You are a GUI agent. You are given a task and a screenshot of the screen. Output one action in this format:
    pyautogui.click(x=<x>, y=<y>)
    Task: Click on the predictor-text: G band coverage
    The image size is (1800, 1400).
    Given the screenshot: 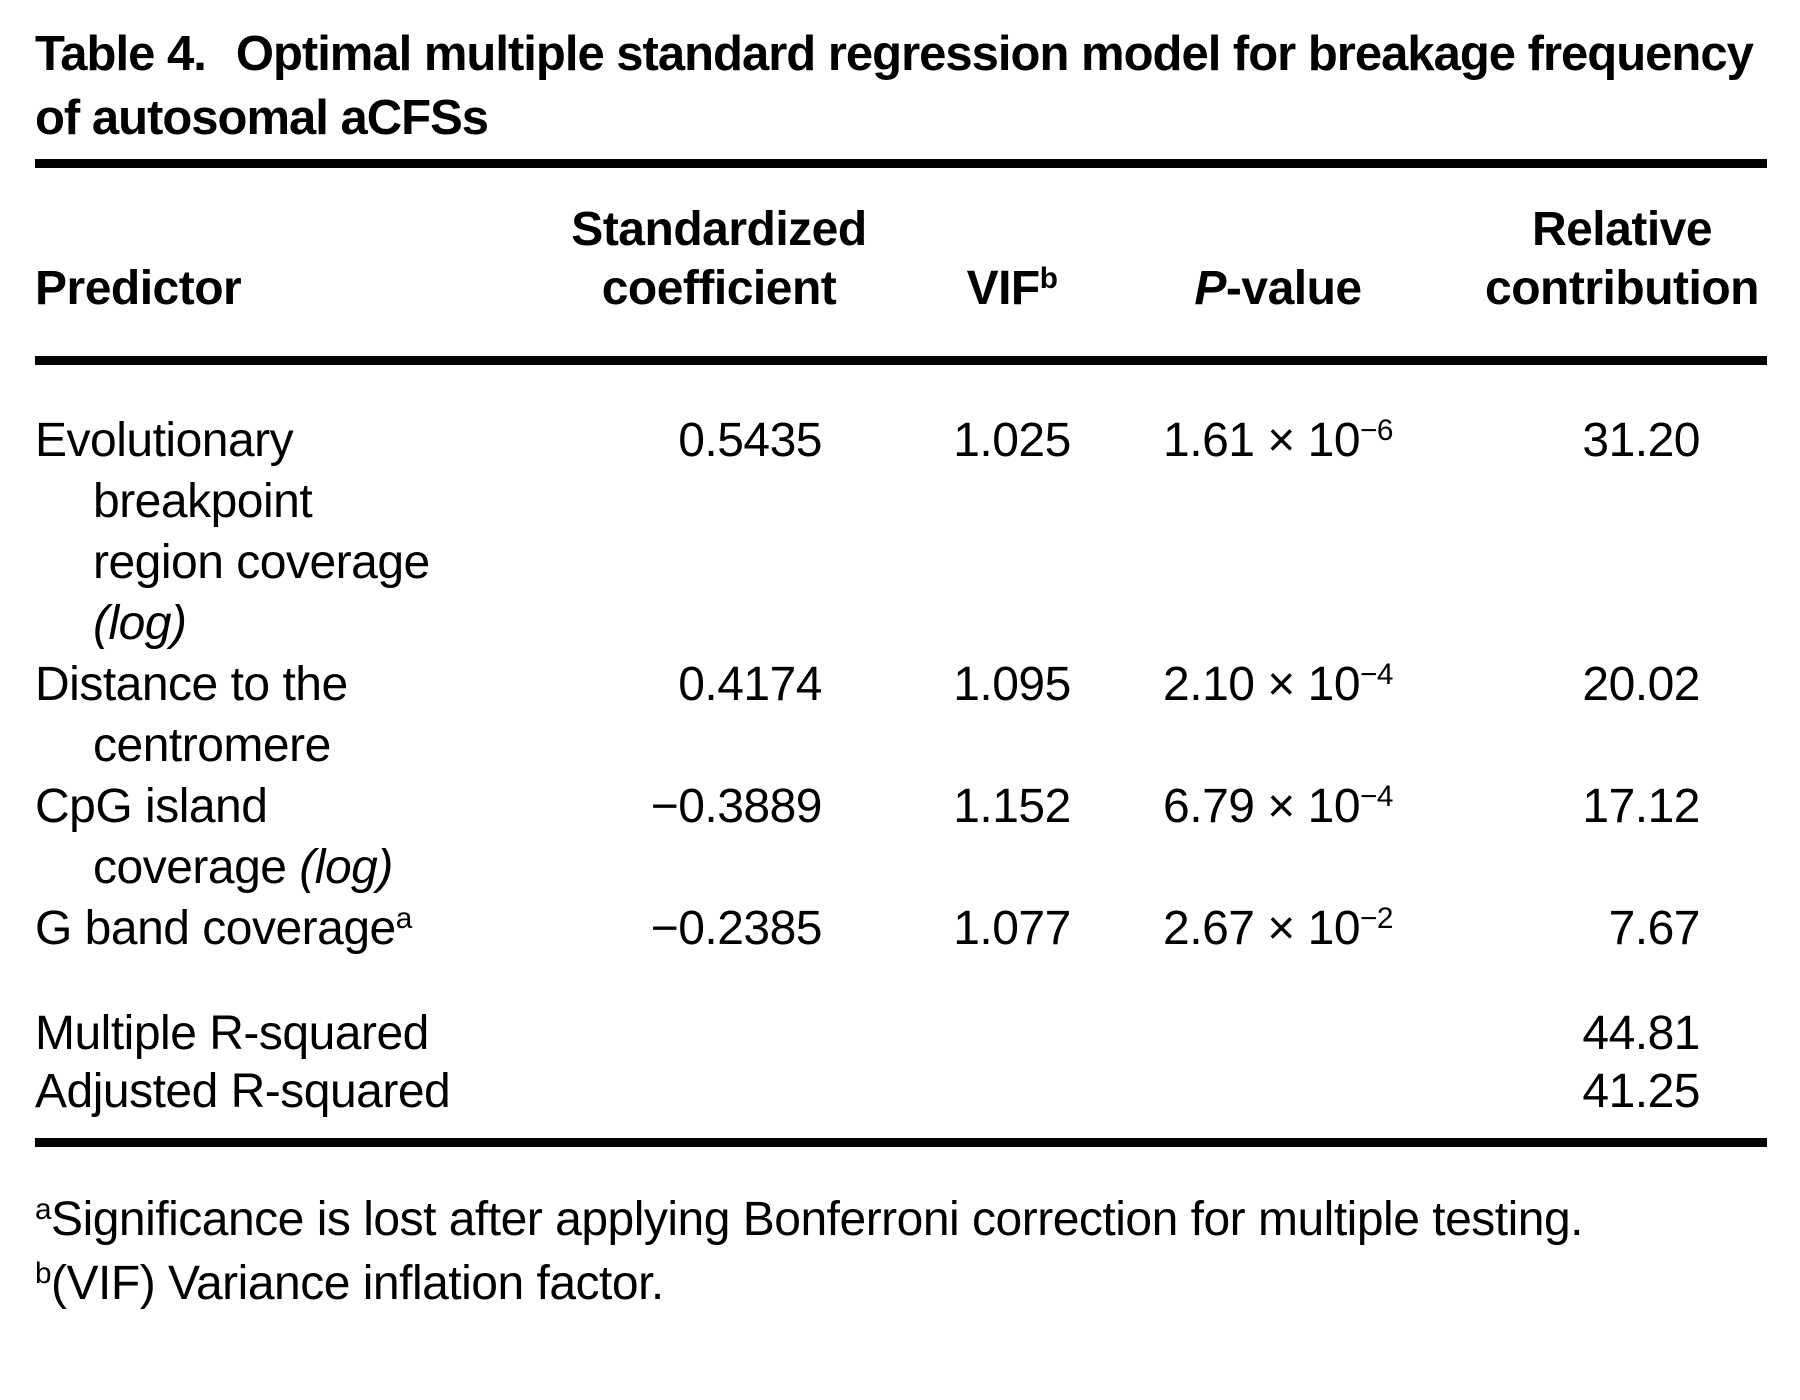 What is the action you would take?
    pyautogui.click(x=215, y=928)
    